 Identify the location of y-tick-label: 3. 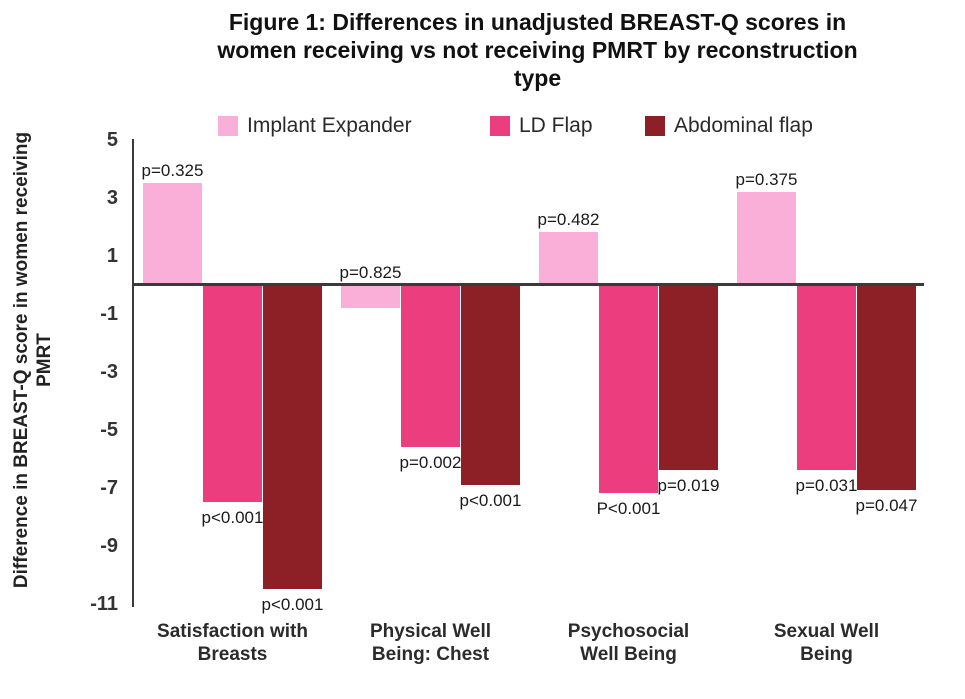
(112, 197).